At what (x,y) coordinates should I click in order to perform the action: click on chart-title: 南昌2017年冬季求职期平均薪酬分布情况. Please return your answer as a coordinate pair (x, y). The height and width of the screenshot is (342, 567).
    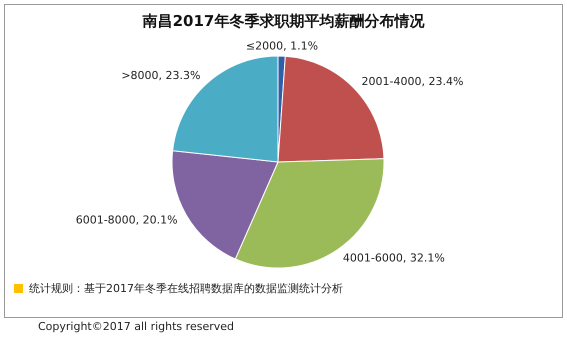
    Looking at the image, I should click on (284, 21).